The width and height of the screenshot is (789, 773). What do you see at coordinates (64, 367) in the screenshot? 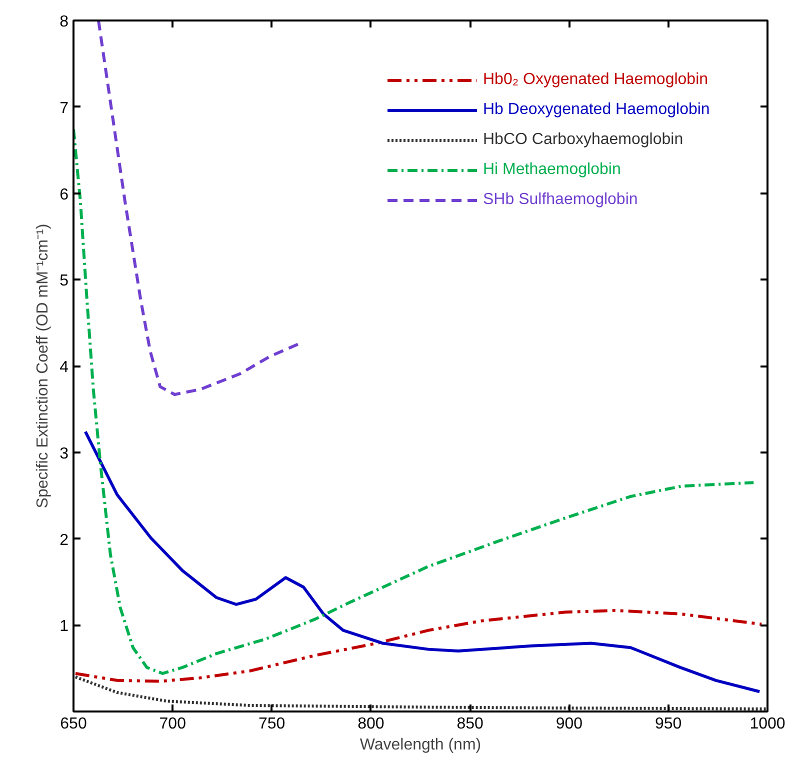
I see `y-tick-label: 4` at bounding box center [64, 367].